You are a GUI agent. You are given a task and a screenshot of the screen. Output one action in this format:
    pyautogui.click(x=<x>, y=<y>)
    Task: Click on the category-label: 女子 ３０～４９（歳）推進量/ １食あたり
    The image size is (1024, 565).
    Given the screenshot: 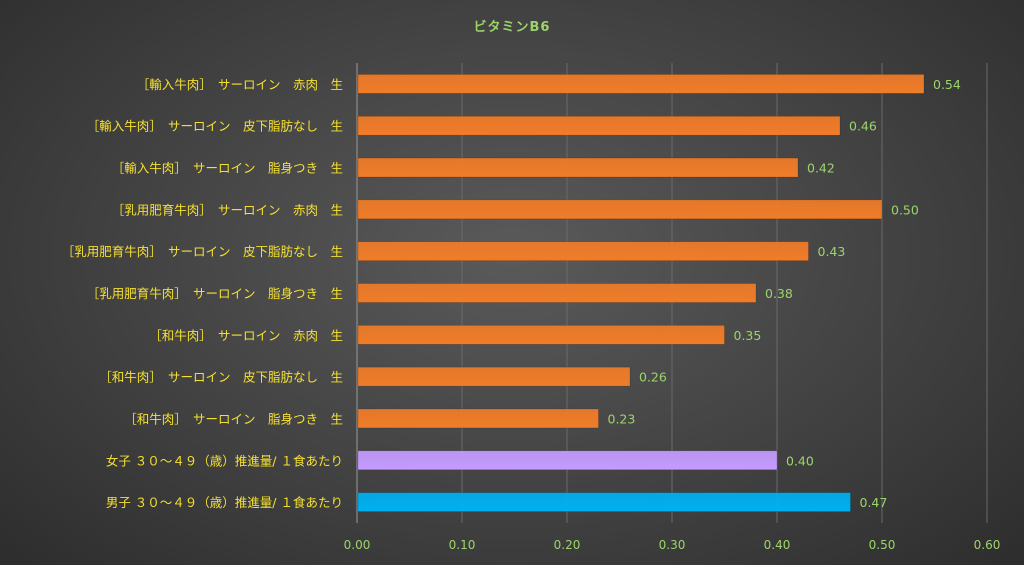 What is the action you would take?
    pyautogui.click(x=224, y=460)
    